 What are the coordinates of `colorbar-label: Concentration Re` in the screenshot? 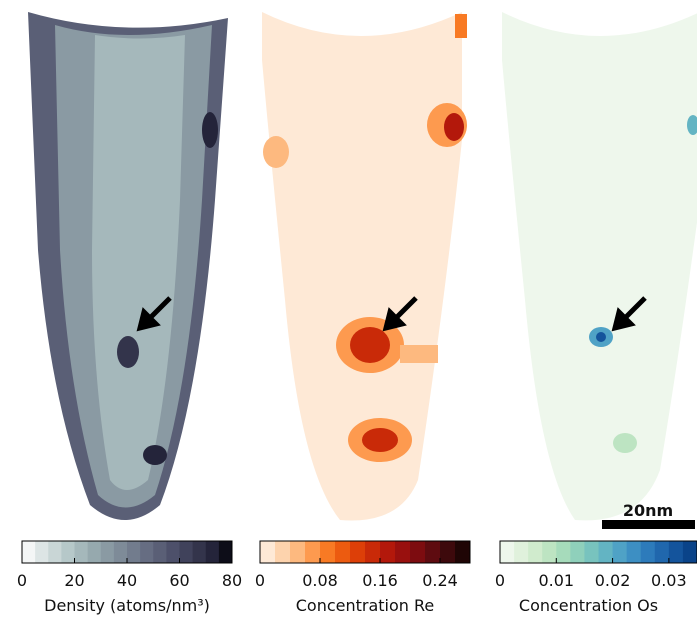 It's located at (365, 605).